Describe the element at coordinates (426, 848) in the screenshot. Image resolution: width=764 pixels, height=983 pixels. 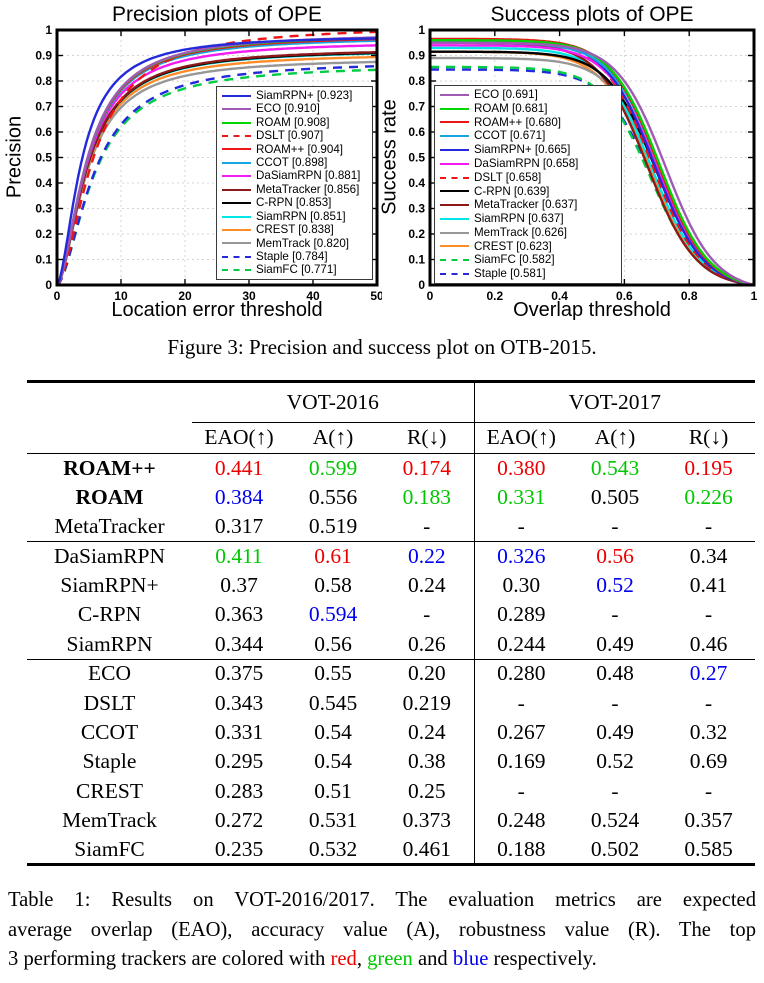
I see `table-cell: 0.461` at that location.